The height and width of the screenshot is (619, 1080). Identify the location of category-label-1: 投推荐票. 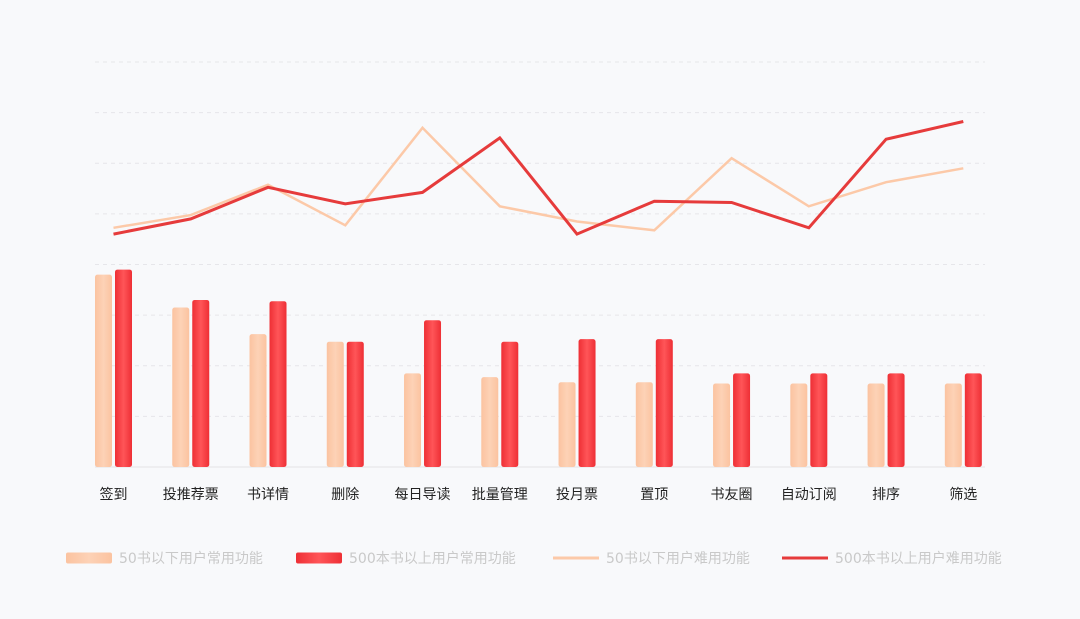
(191, 495).